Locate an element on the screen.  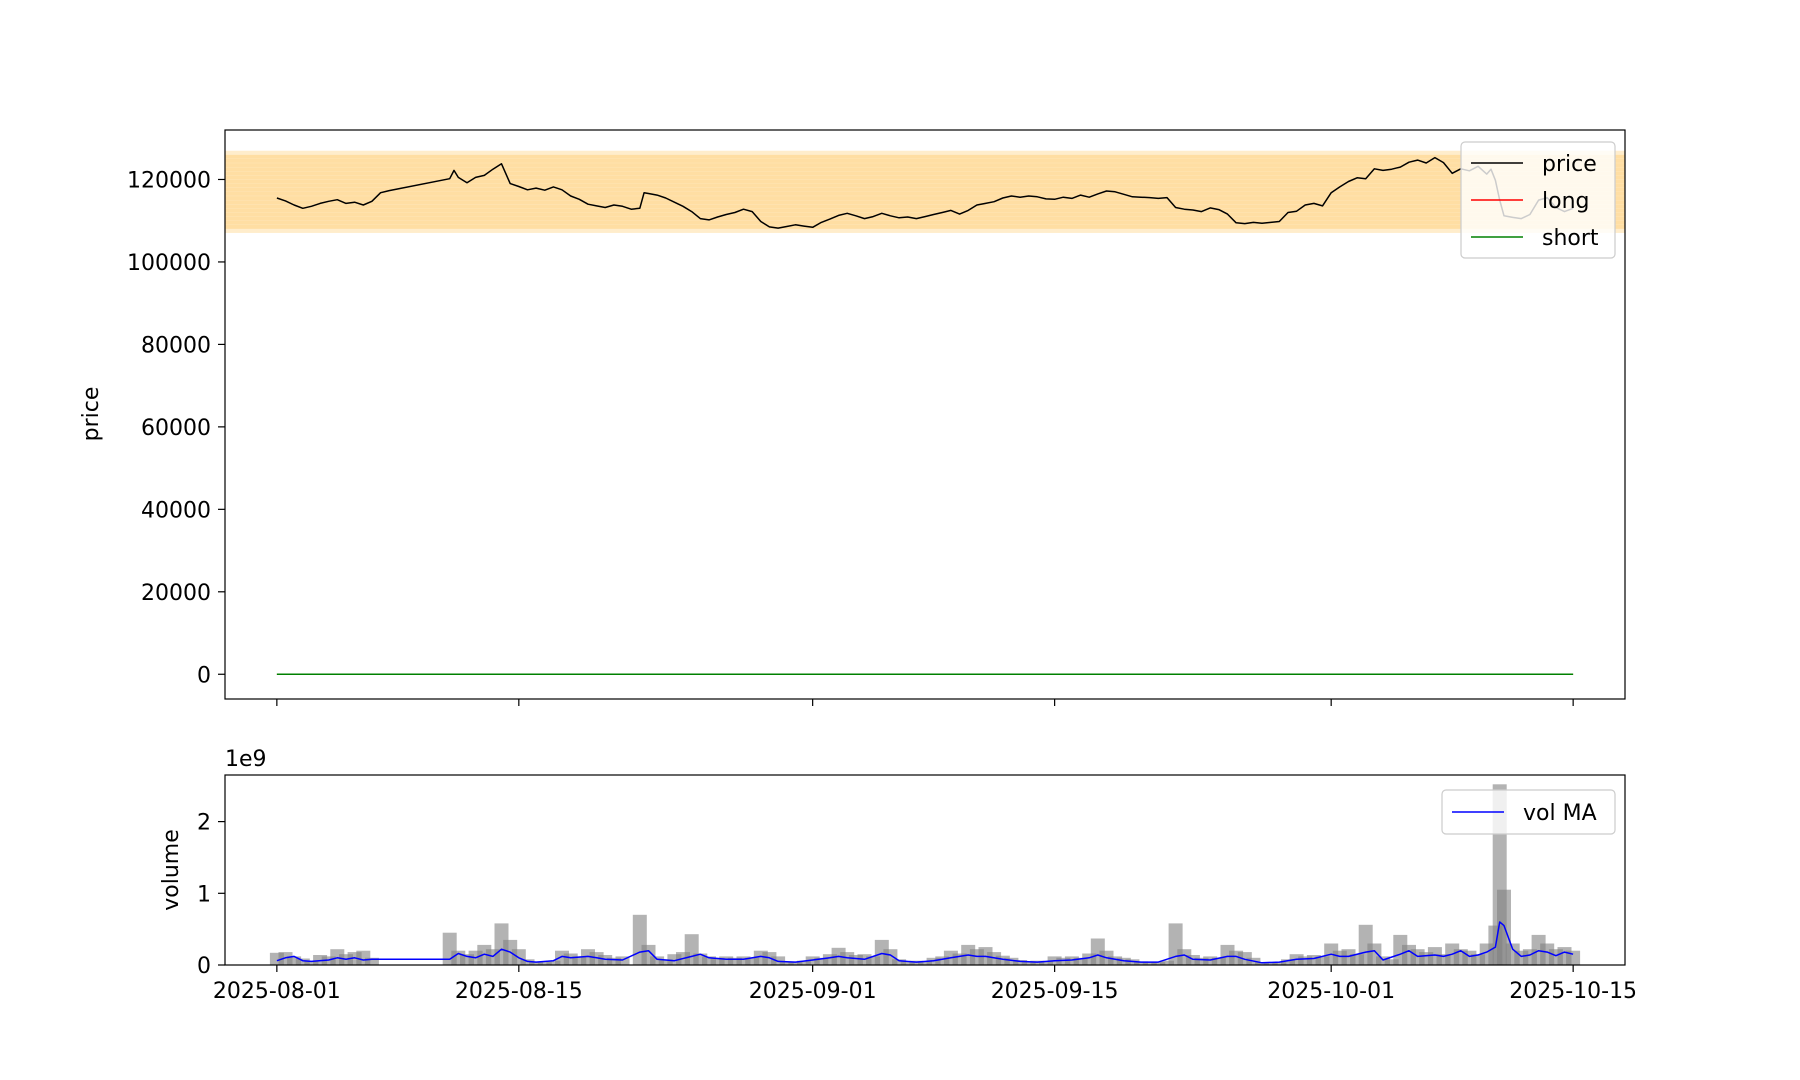
x-tick-label: 2025-10-15 is located at coordinates (1573, 991).